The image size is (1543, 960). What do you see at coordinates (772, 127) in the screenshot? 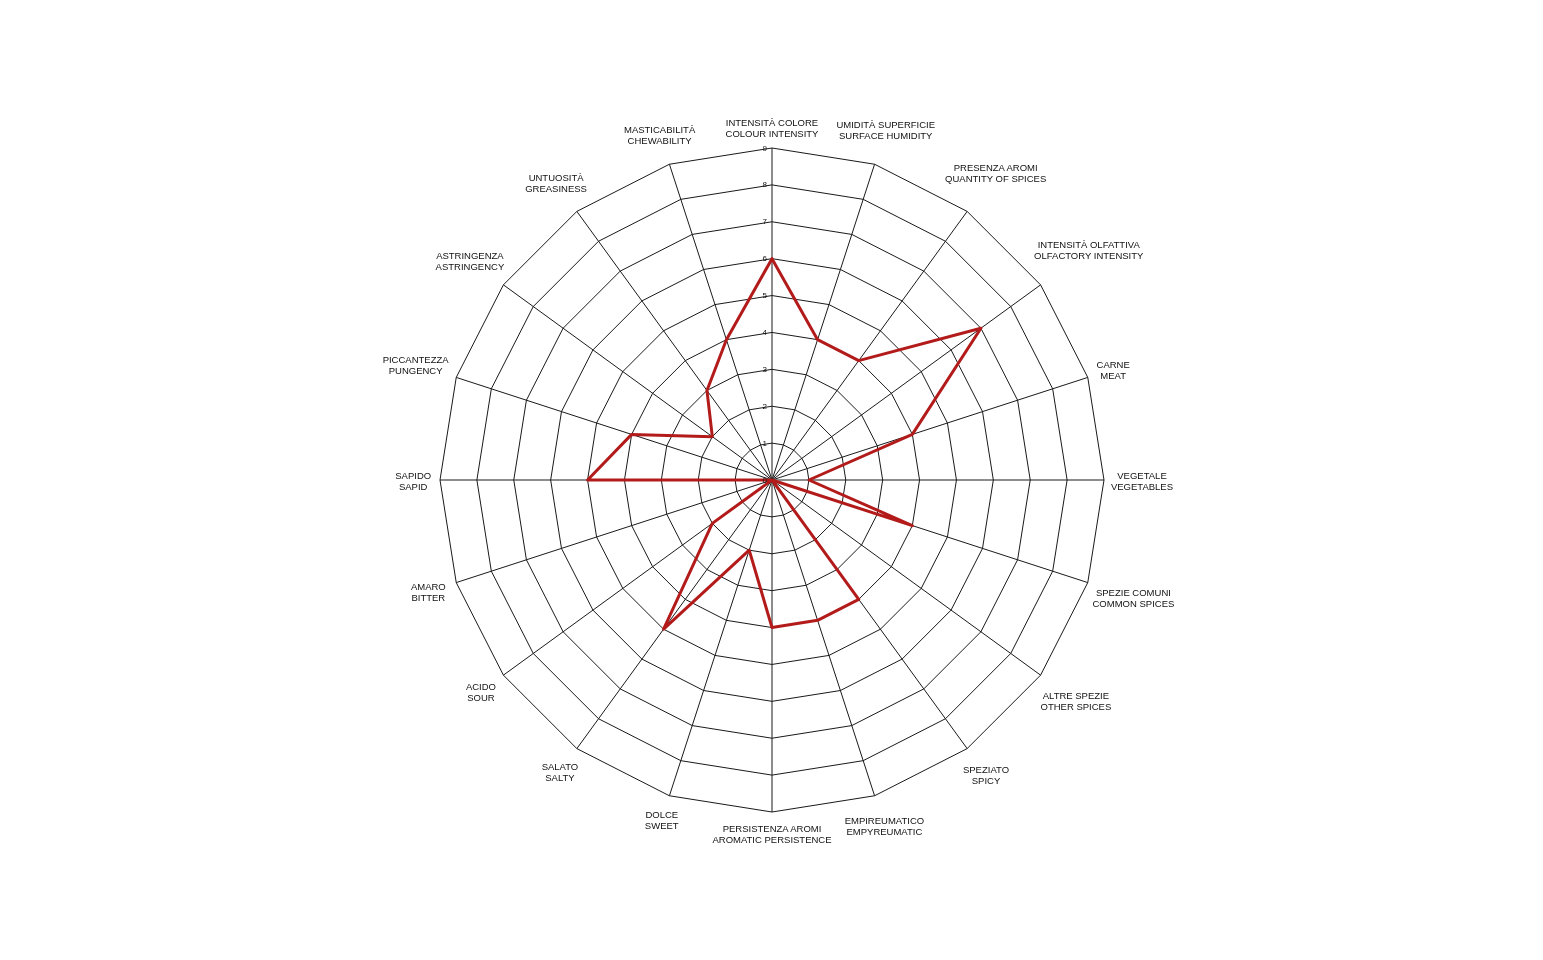
I see `spoke-label: INTENSITÀ COLORE COLOUR INTENSITY` at bounding box center [772, 127].